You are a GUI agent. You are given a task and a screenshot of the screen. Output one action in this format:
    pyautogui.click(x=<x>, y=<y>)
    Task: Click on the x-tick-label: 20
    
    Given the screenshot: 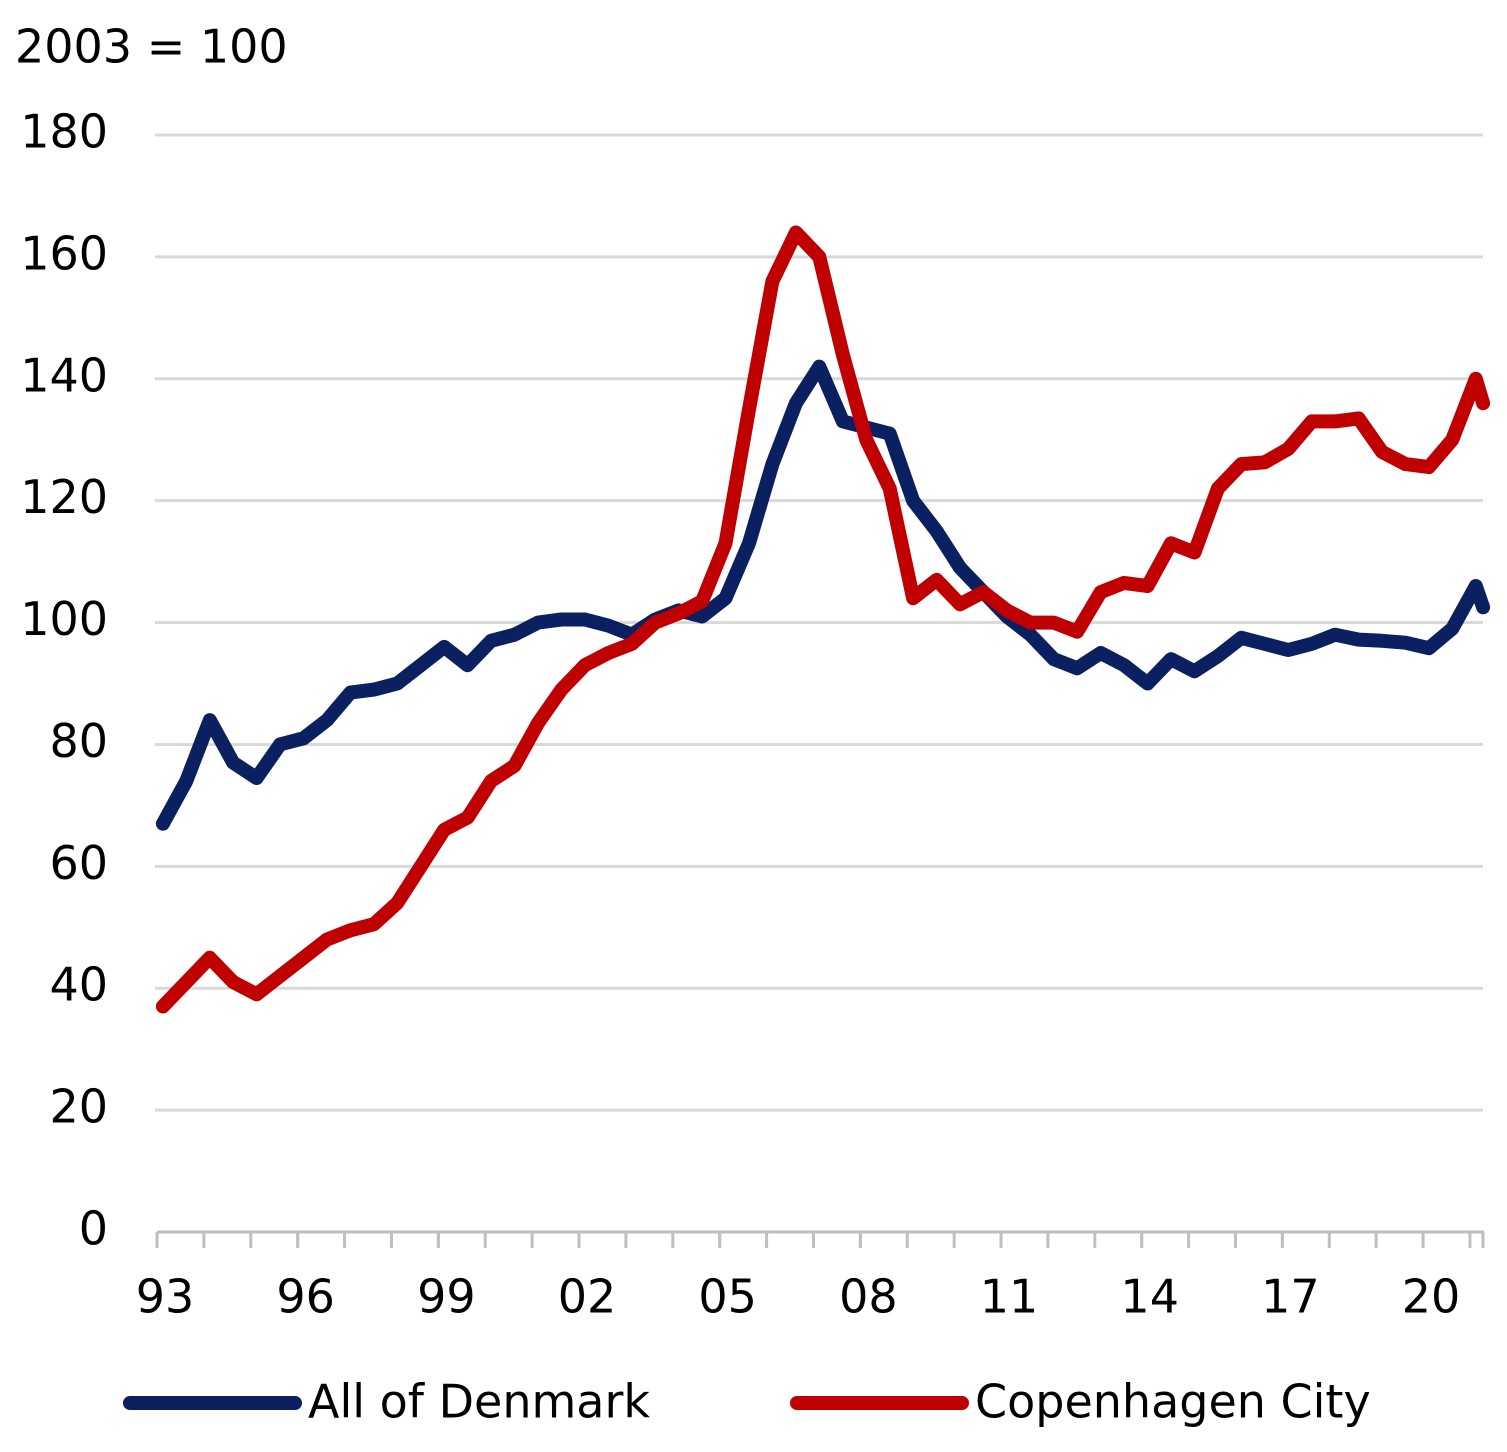 What is the action you would take?
    pyautogui.click(x=1431, y=1297)
    